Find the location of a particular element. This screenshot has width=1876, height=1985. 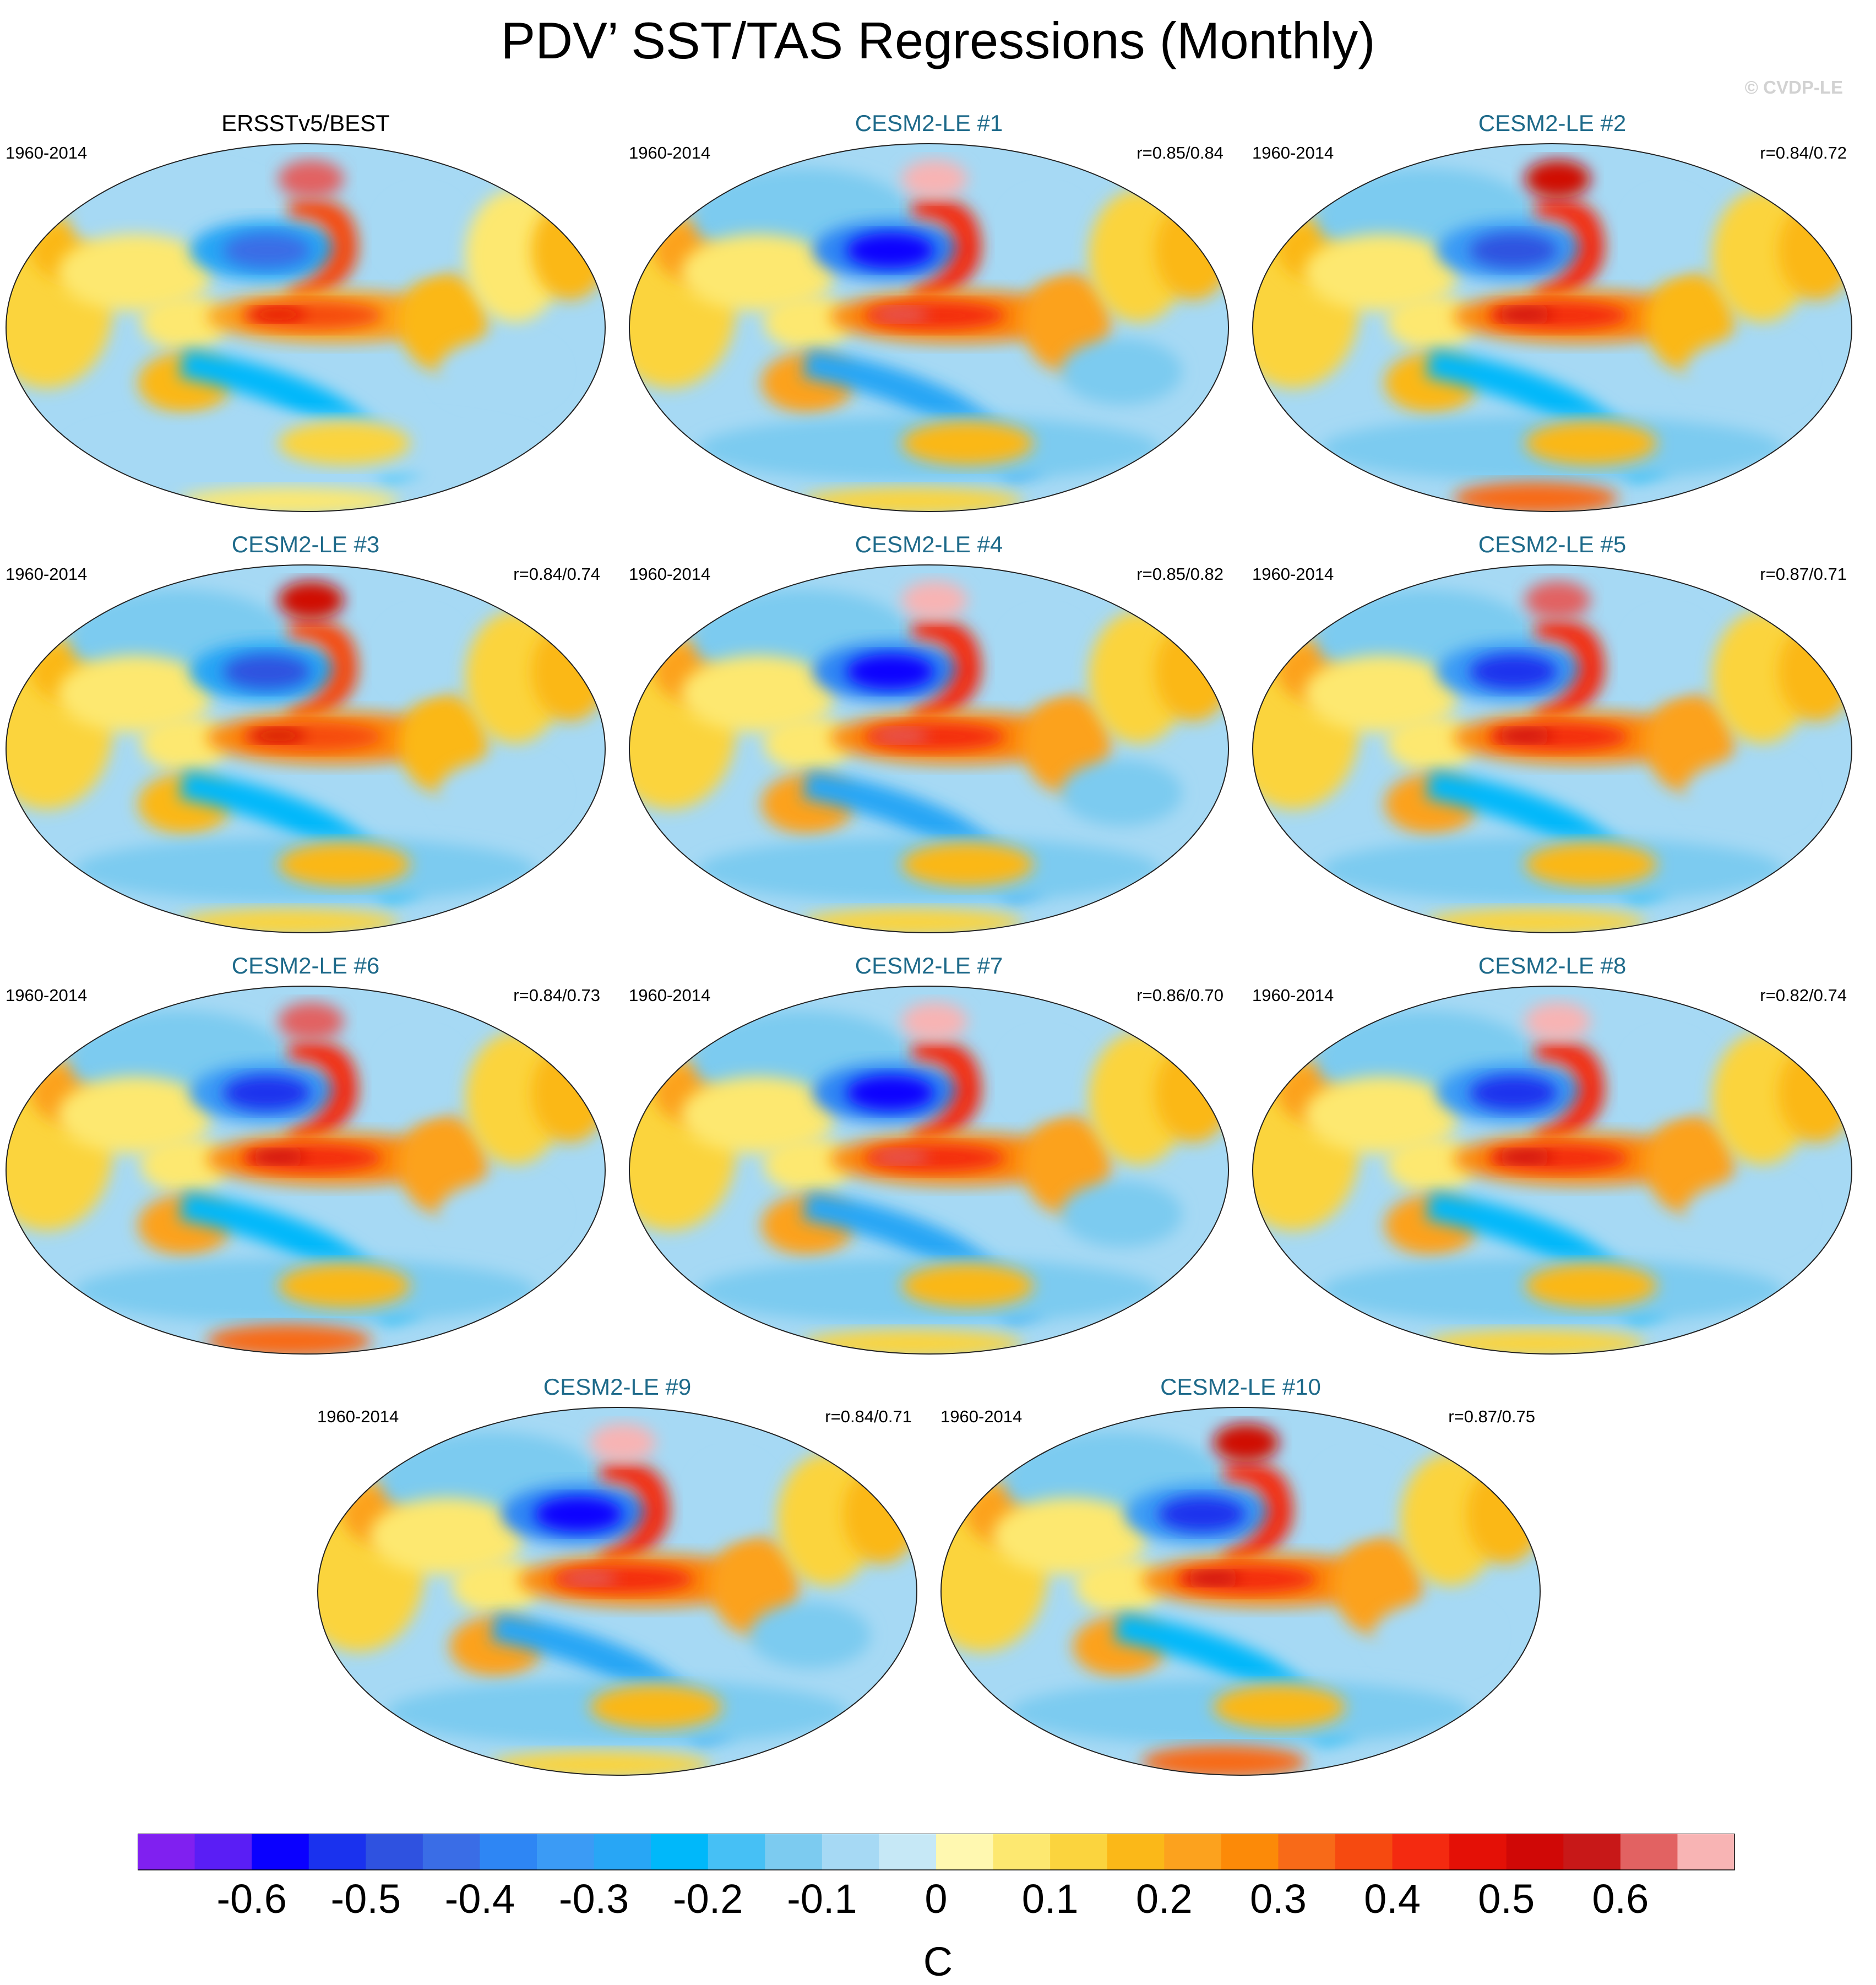

map-panel: ERSSTv5/BEST 1960-2014 is located at coordinates (305, 256).